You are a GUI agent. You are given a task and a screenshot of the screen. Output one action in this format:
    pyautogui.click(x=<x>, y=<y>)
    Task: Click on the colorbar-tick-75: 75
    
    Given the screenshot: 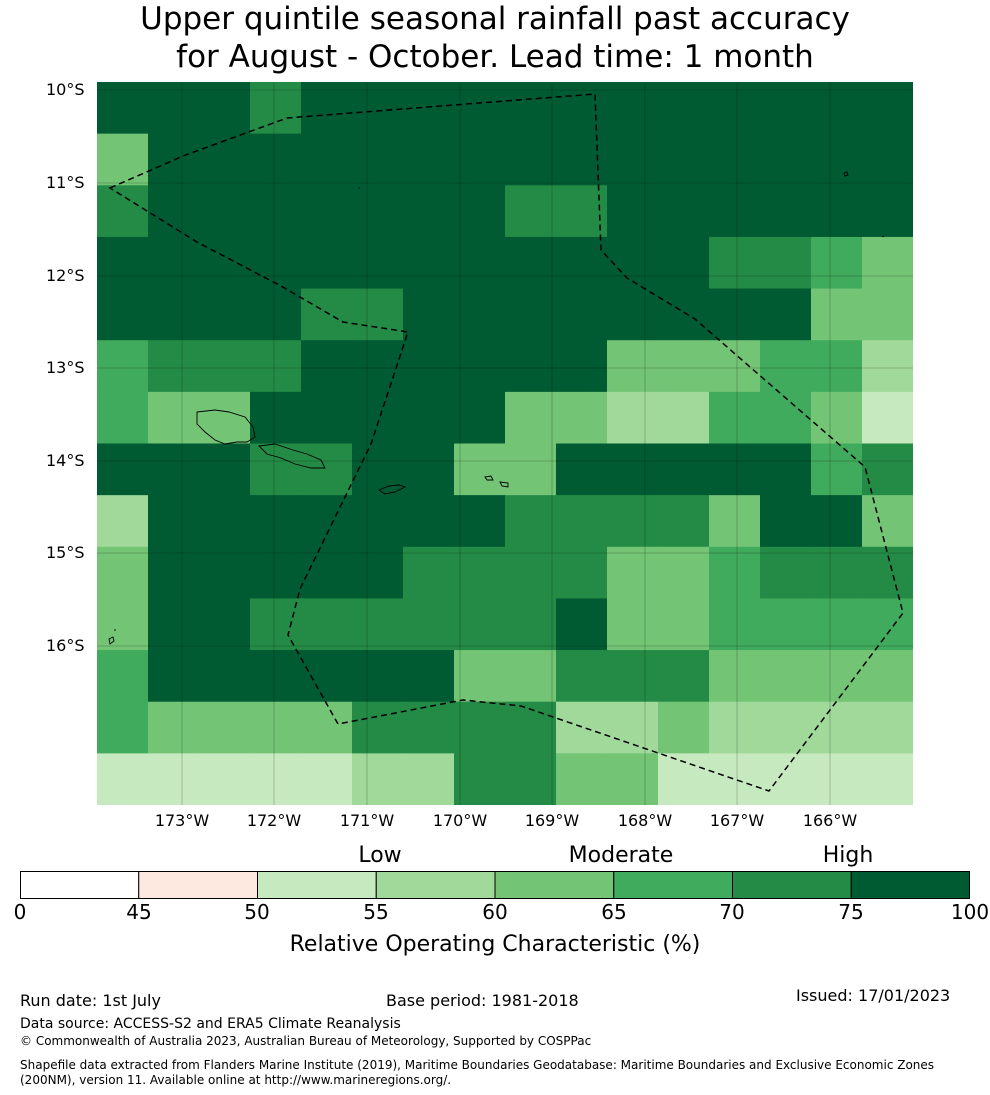 What is the action you would take?
    pyautogui.click(x=851, y=912)
    